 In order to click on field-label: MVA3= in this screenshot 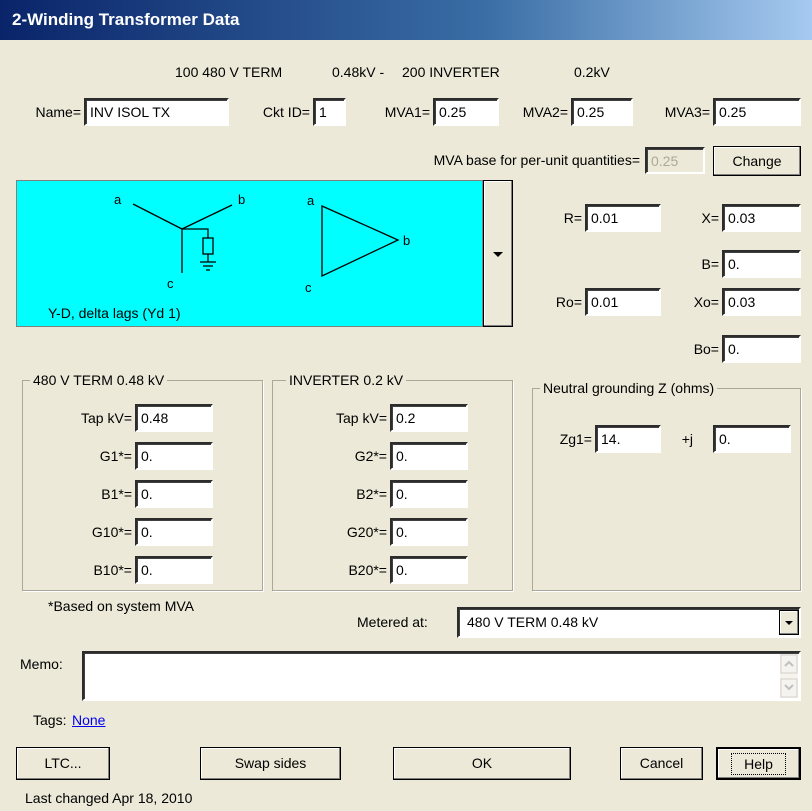, I will do `click(687, 112)`.